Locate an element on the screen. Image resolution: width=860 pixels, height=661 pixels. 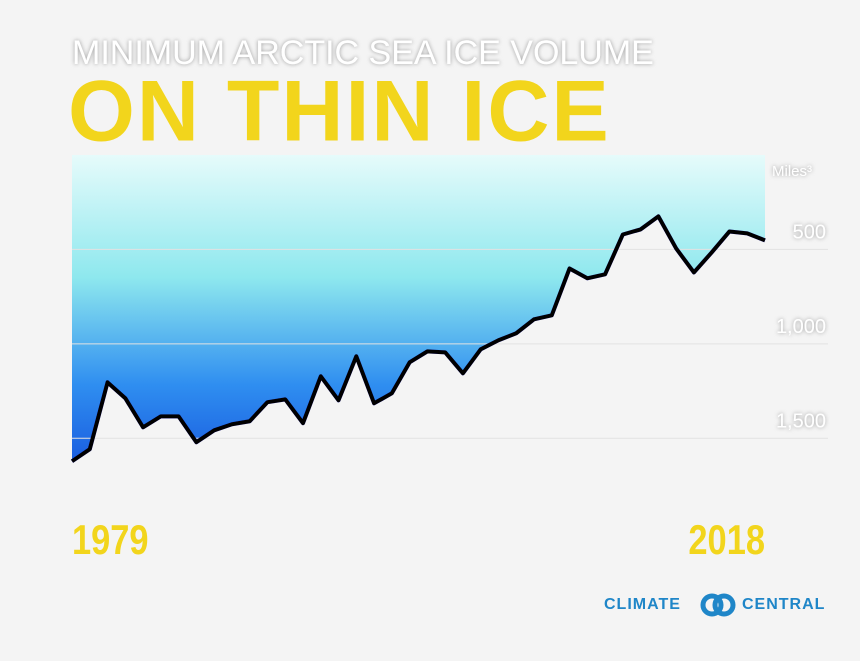
logo-text: CENTRAL is located at coordinates (783, 604).